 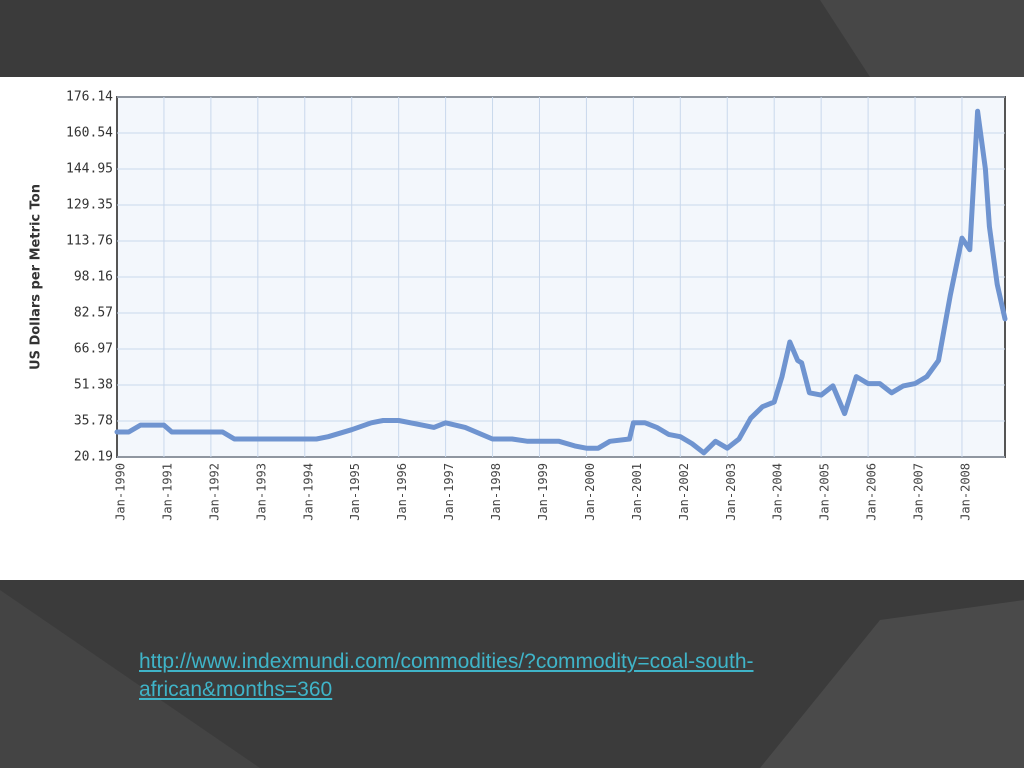 What do you see at coordinates (93, 277) in the screenshot?
I see `y-tick-label: 98.16` at bounding box center [93, 277].